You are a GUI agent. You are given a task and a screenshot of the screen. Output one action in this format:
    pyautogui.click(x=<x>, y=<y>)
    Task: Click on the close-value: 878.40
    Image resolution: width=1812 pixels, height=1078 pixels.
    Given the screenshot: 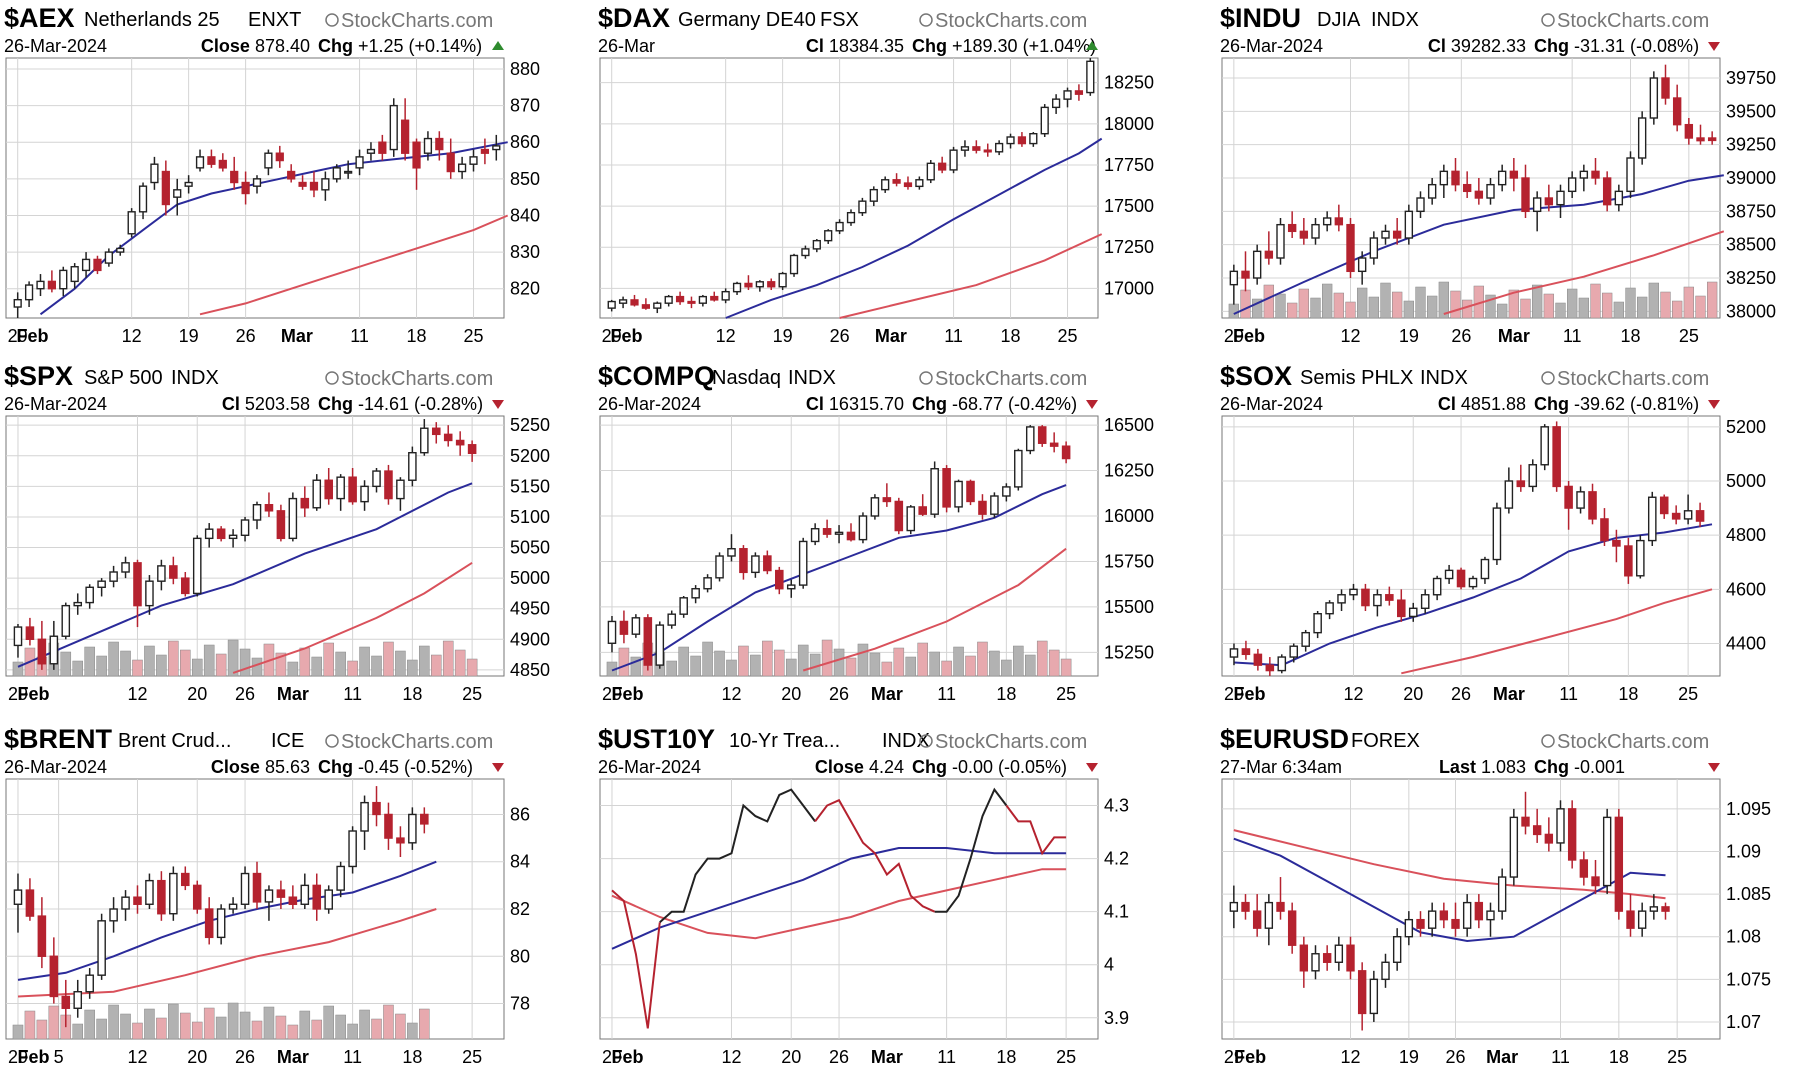 What is the action you would take?
    pyautogui.click(x=280, y=46)
    